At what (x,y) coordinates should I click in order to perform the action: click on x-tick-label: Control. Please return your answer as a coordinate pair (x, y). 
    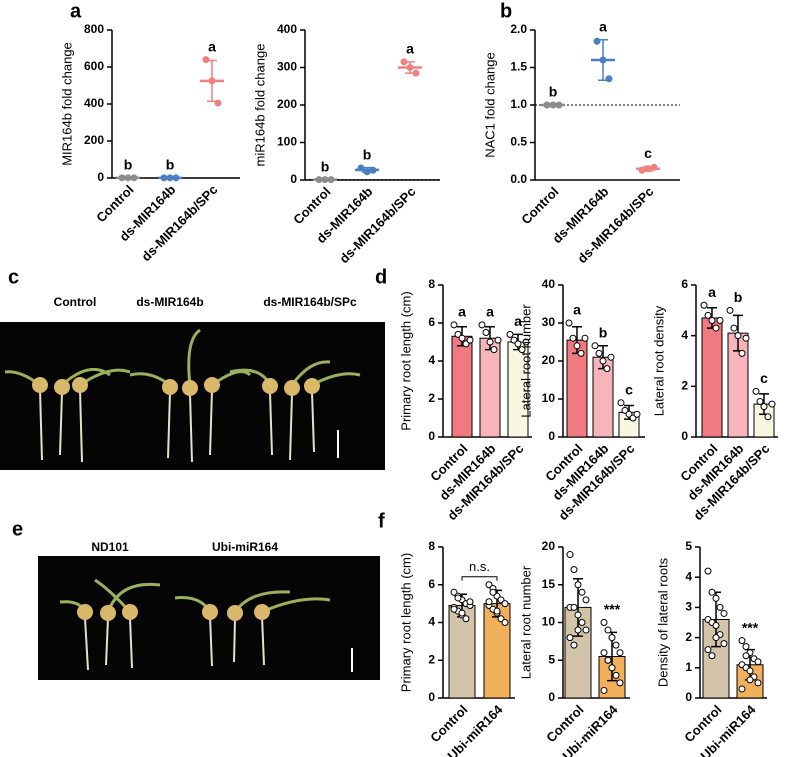
    Looking at the image, I should click on (539, 205).